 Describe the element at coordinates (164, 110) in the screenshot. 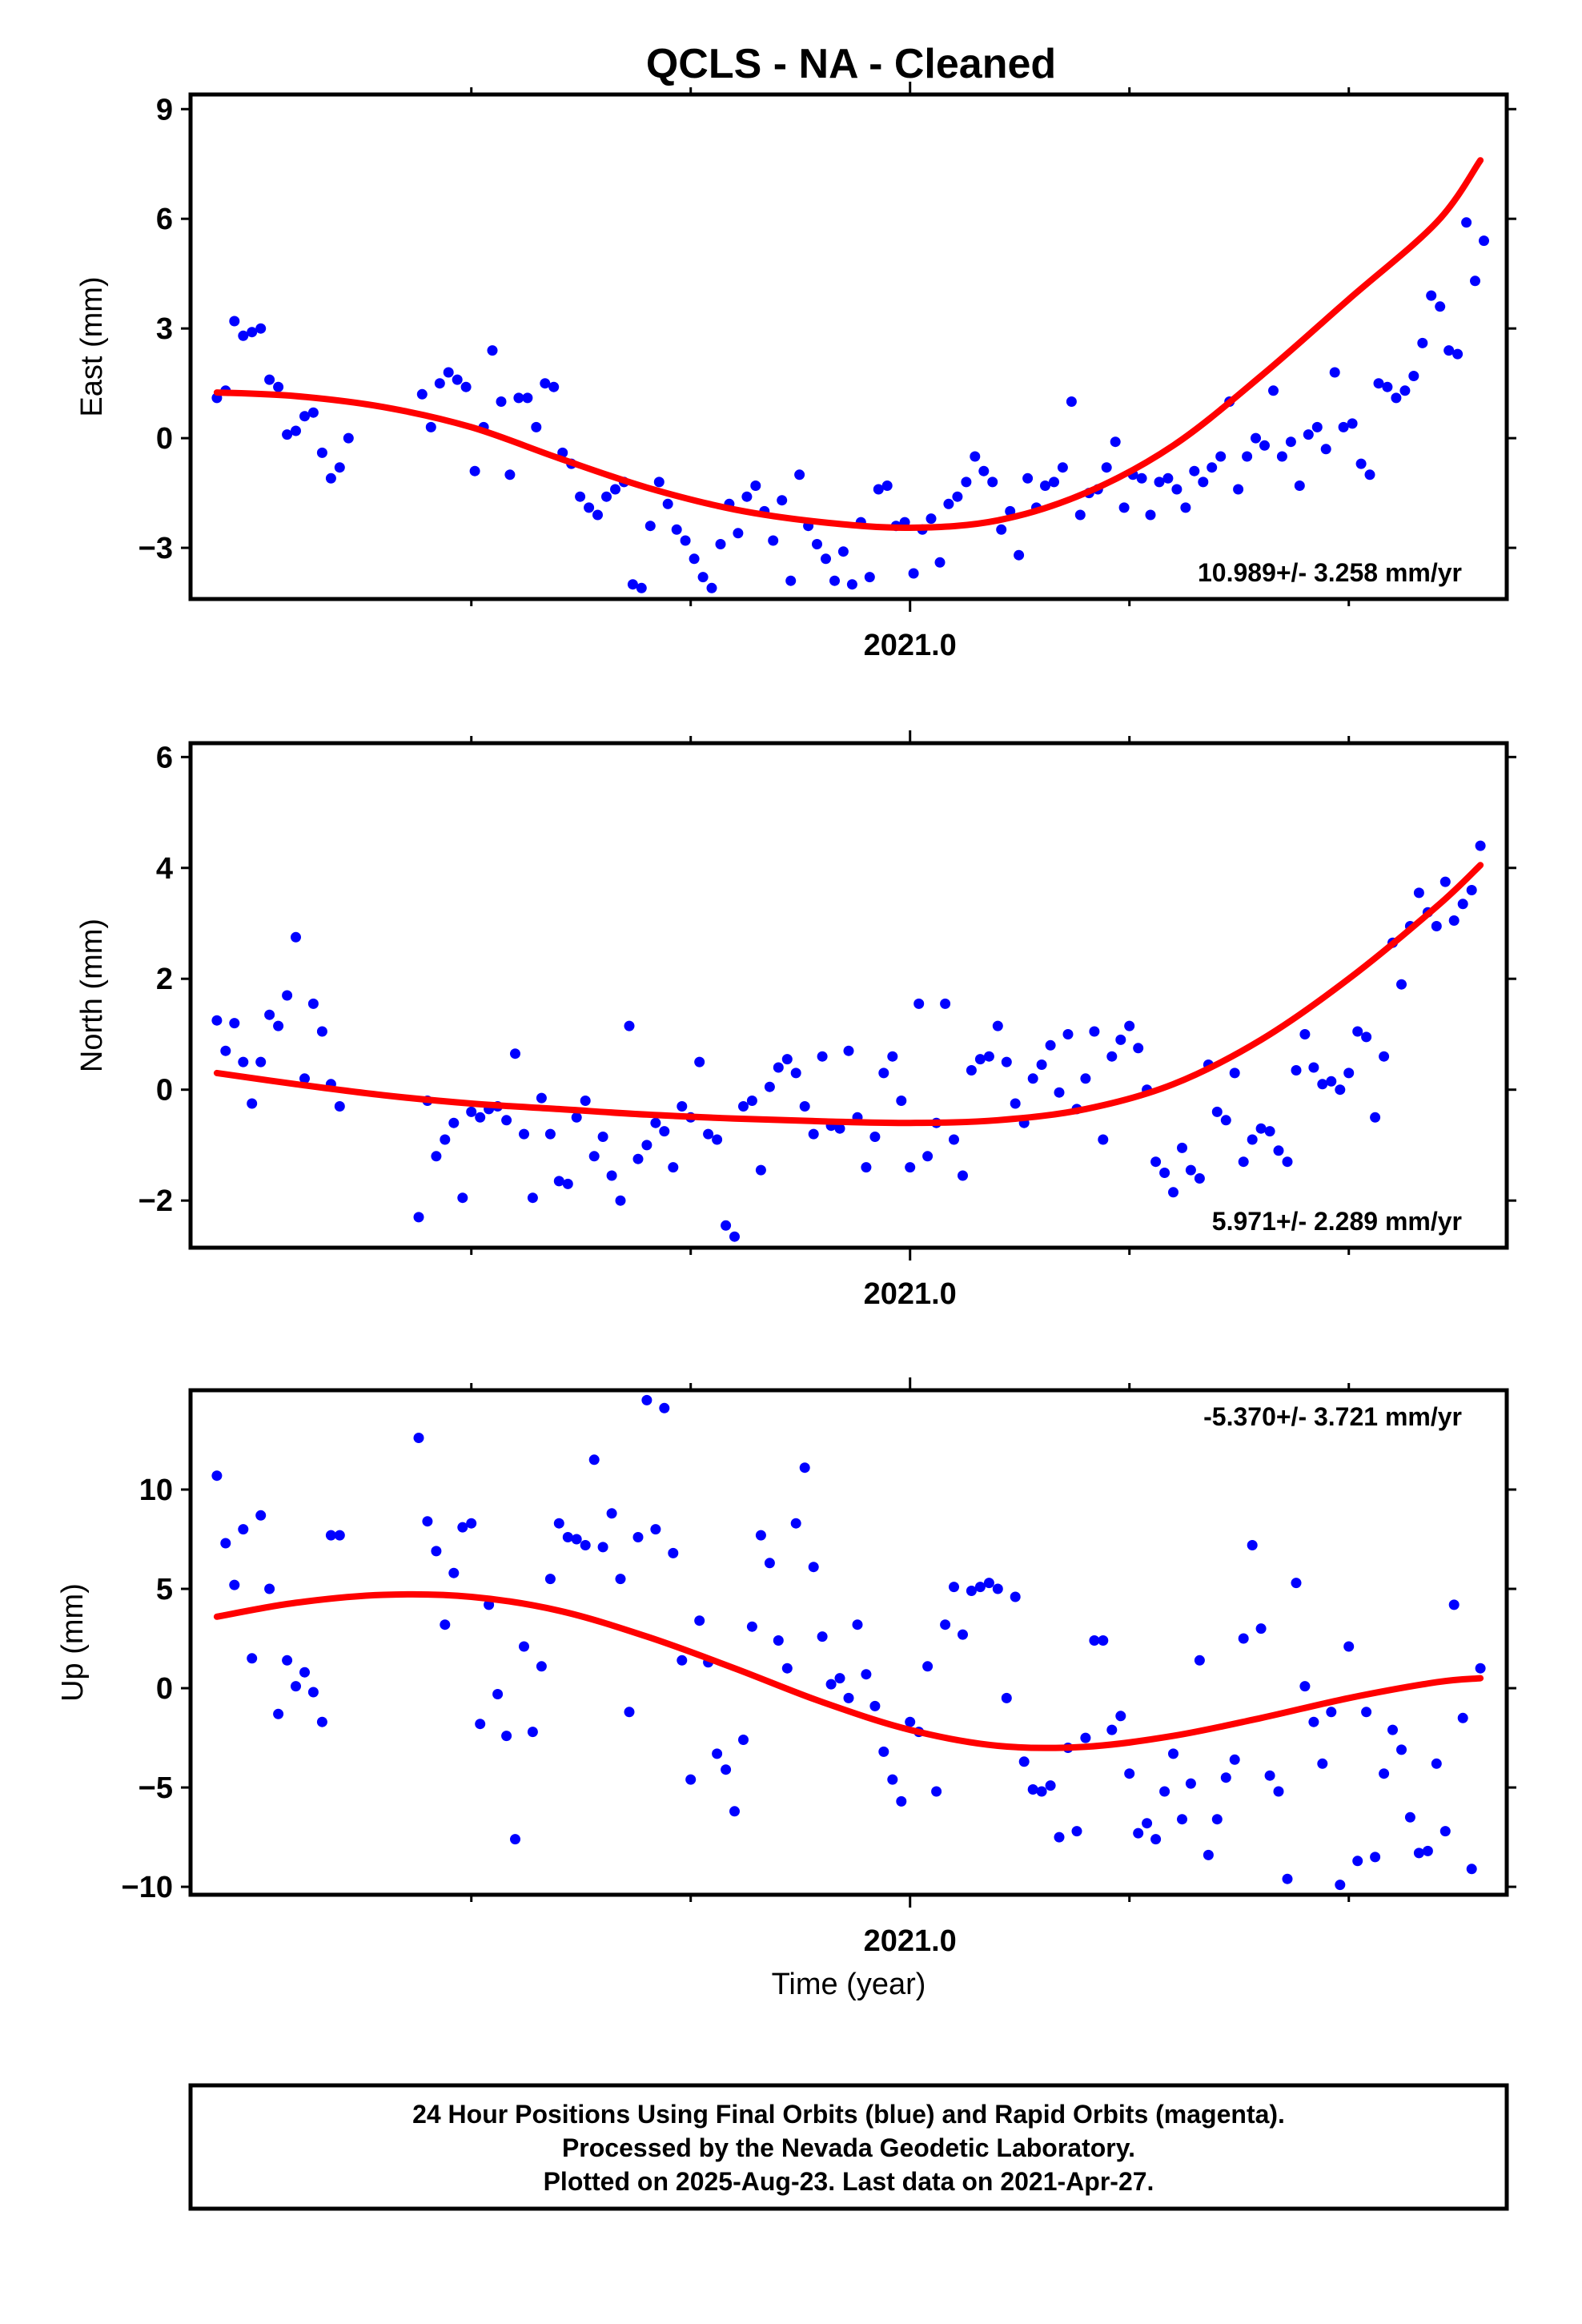

I see `y-tick-label: 9` at that location.